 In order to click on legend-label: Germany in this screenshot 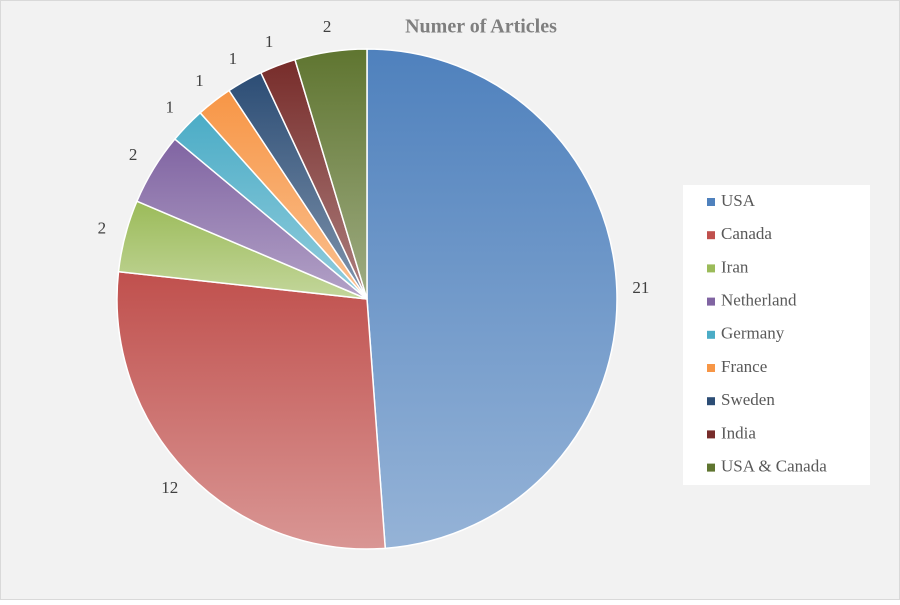, I will do `click(753, 333)`.